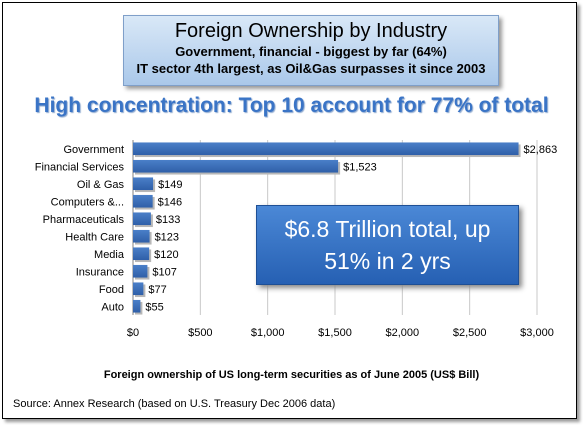  What do you see at coordinates (100, 272) in the screenshot?
I see `category-label: Insurance` at bounding box center [100, 272].